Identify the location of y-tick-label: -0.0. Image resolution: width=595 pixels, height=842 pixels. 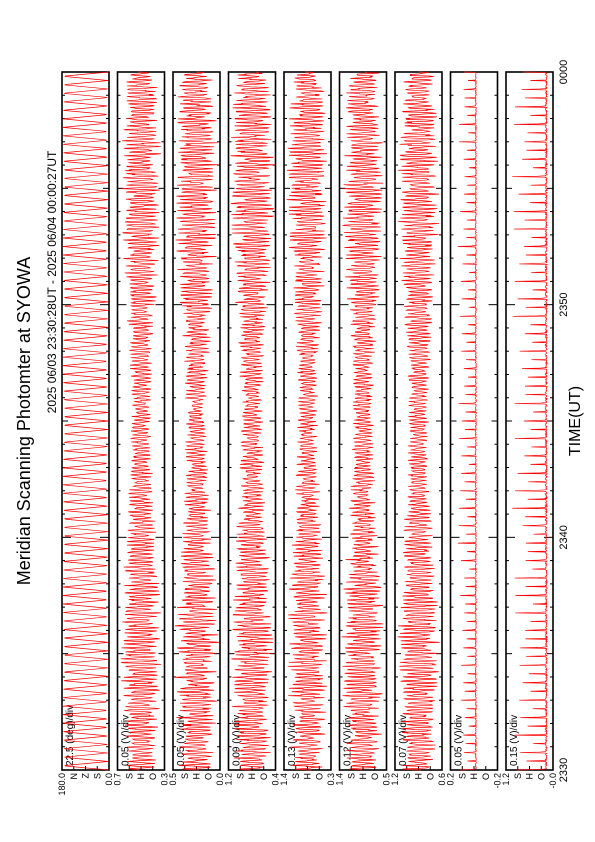
(553, 781).